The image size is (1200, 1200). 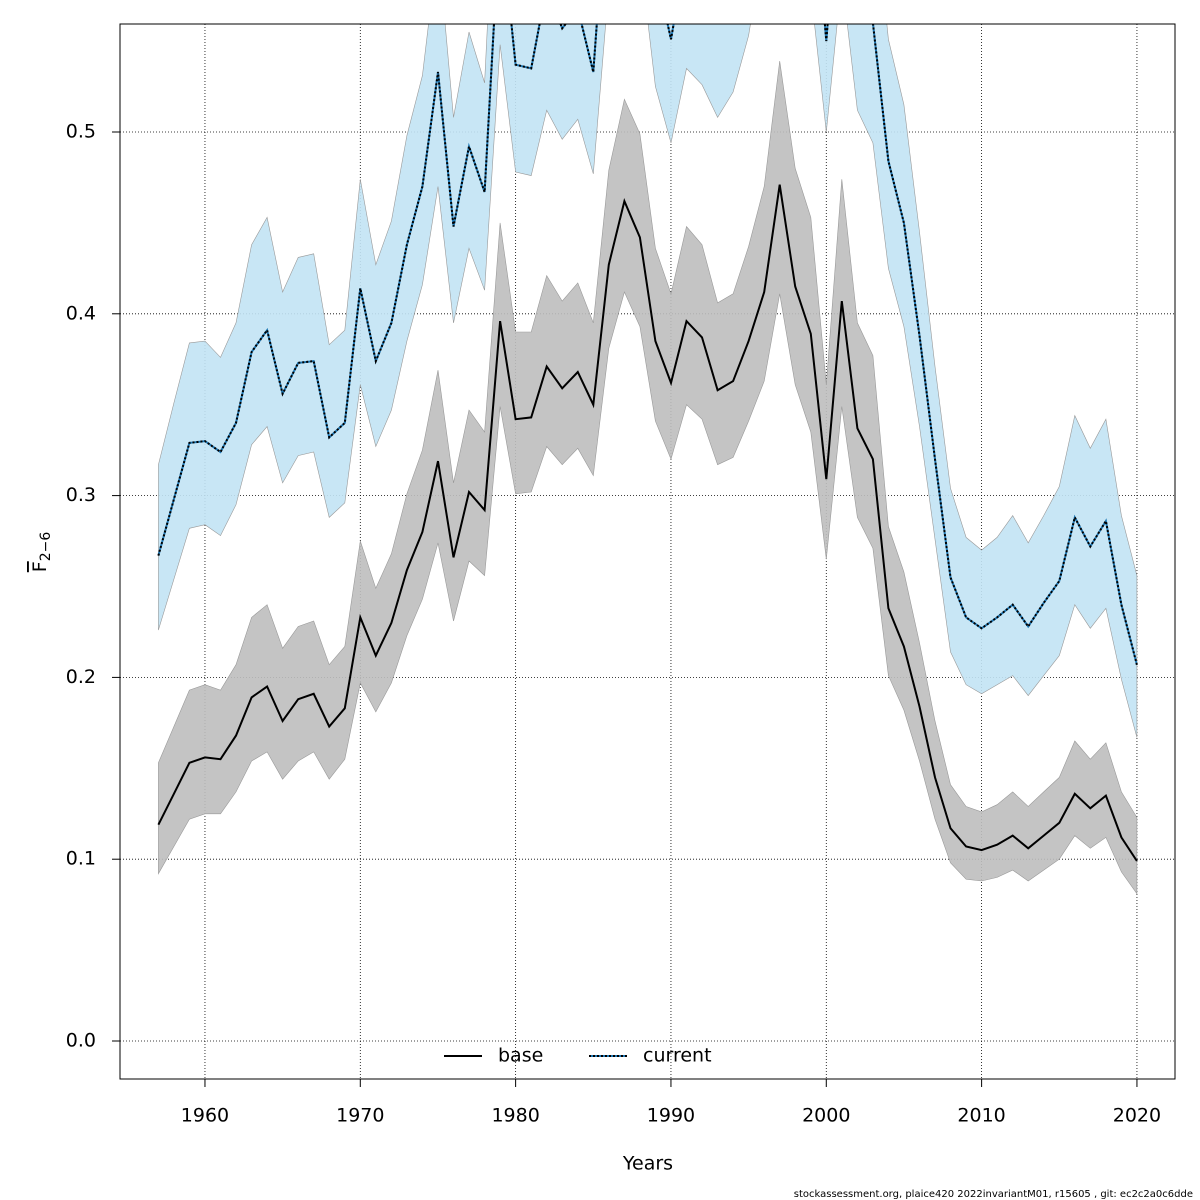 I want to click on y-axis-label-main: F, so click(x=40, y=566).